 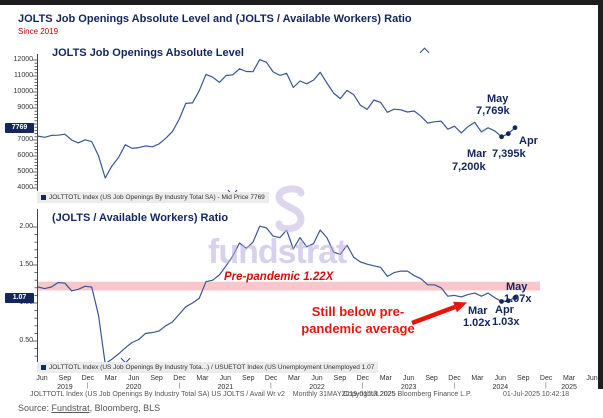 What do you see at coordinates (498, 99) in the screenshot?
I see `top-may-label: May` at bounding box center [498, 99].